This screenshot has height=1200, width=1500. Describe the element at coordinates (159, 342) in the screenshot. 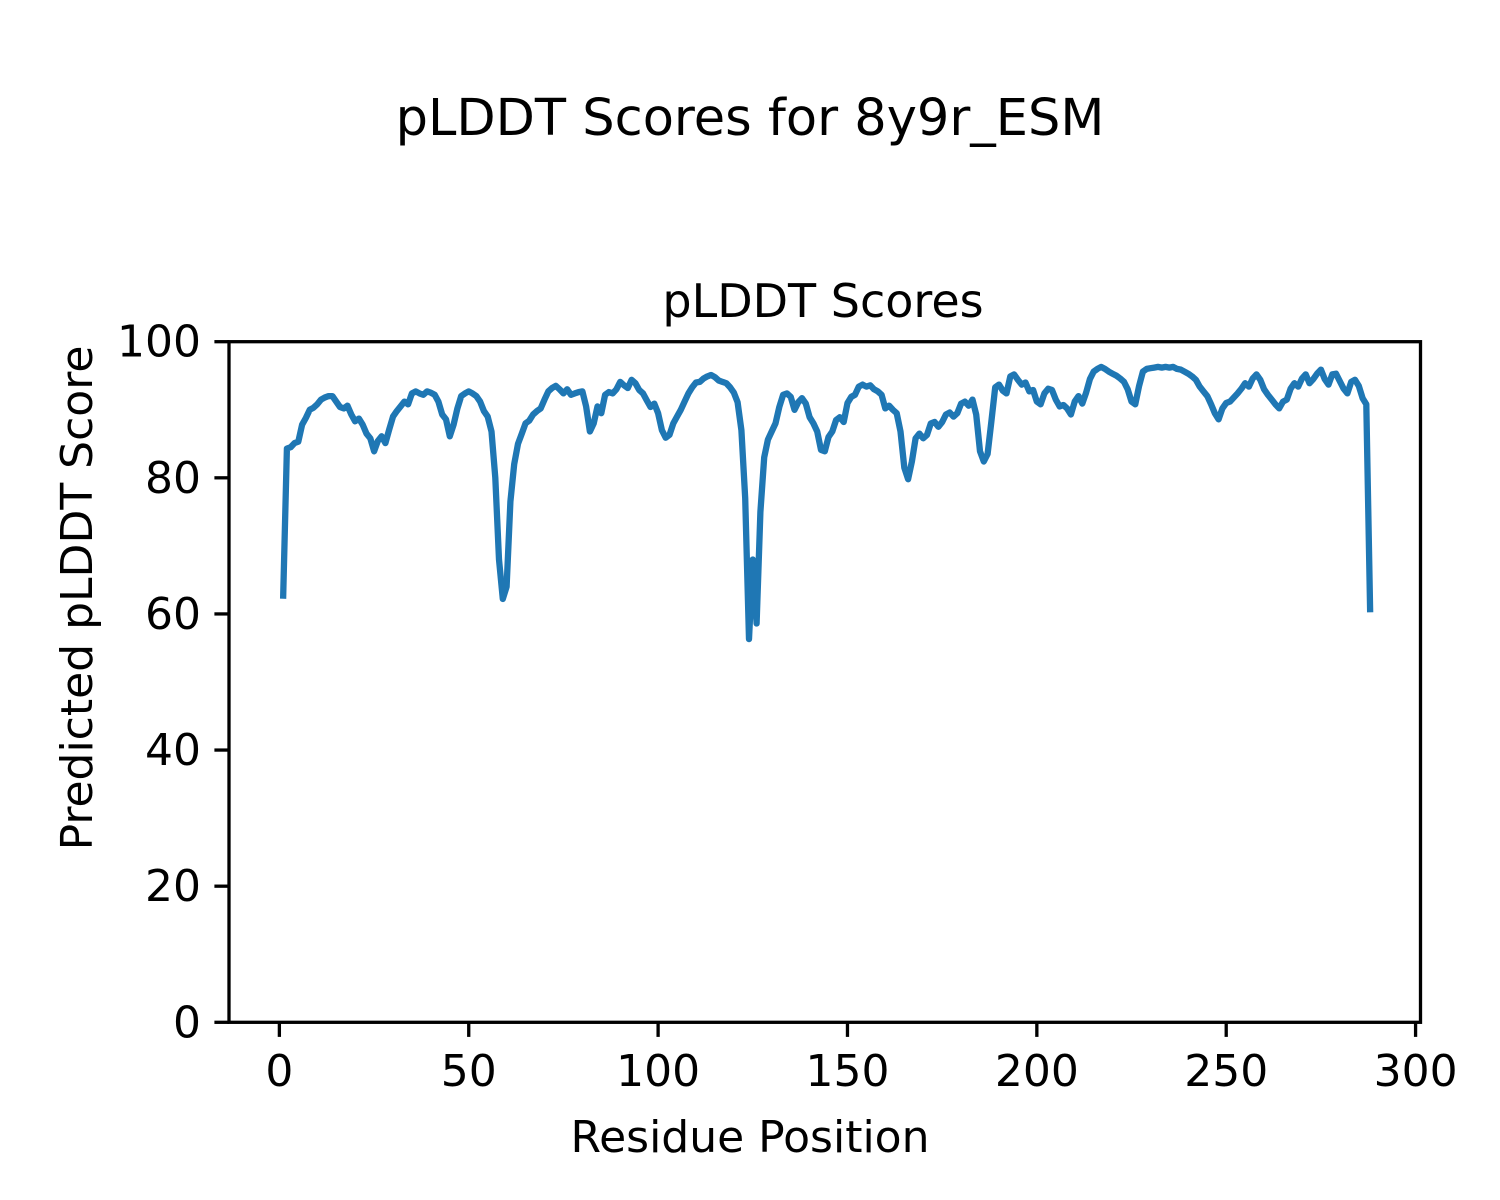

I see `y-tick-label: 100` at that location.